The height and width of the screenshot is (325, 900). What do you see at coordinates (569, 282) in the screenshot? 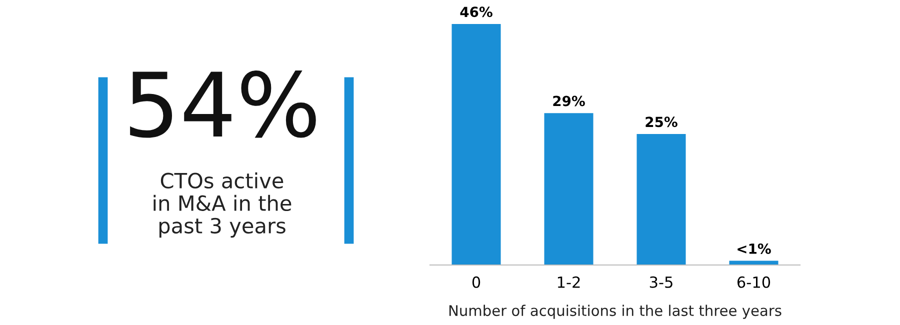
I see `x-tick-label: 1-2` at bounding box center [569, 282].